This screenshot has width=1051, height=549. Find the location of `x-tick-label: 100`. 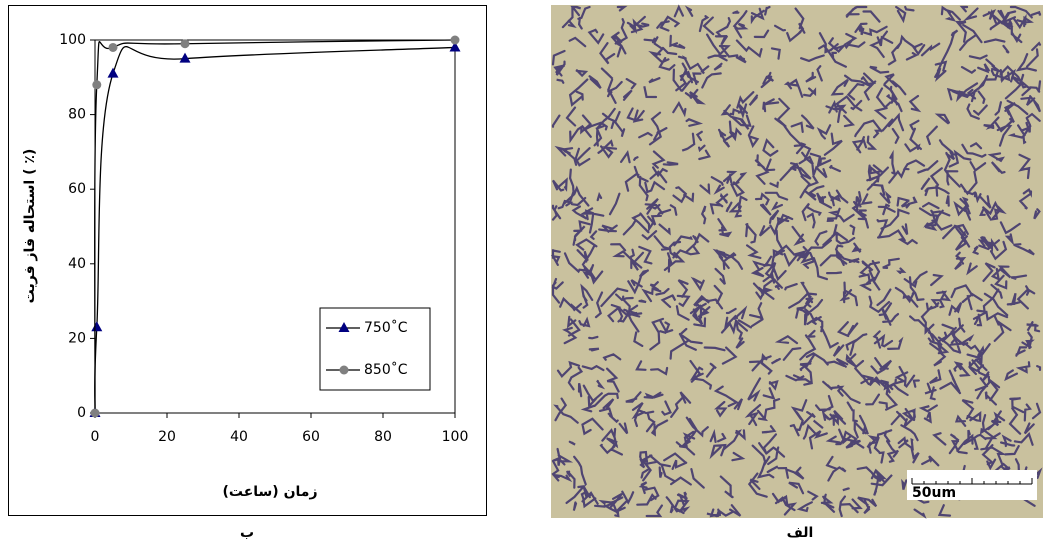

x-tick-label: 100 is located at coordinates (455, 437).